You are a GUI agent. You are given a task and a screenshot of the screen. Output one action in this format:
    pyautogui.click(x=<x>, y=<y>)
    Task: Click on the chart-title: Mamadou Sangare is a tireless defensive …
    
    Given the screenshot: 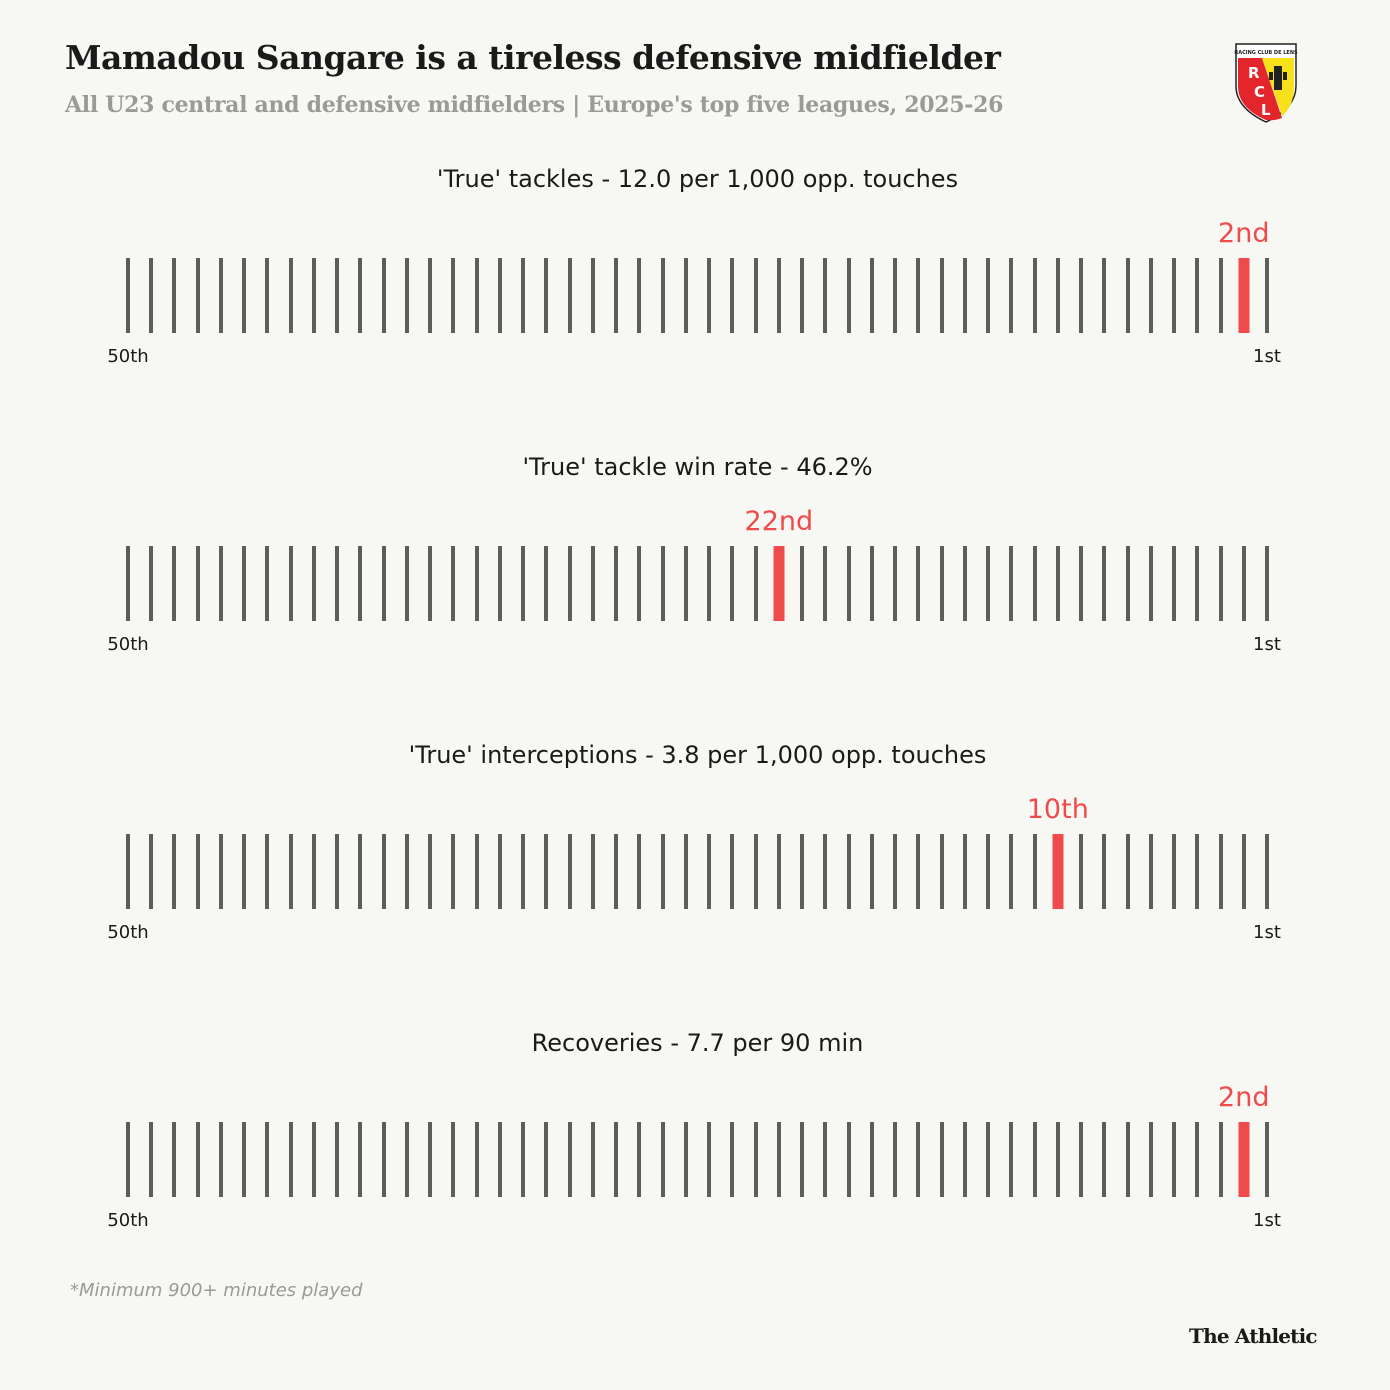 What is the action you would take?
    pyautogui.click(x=533, y=57)
    